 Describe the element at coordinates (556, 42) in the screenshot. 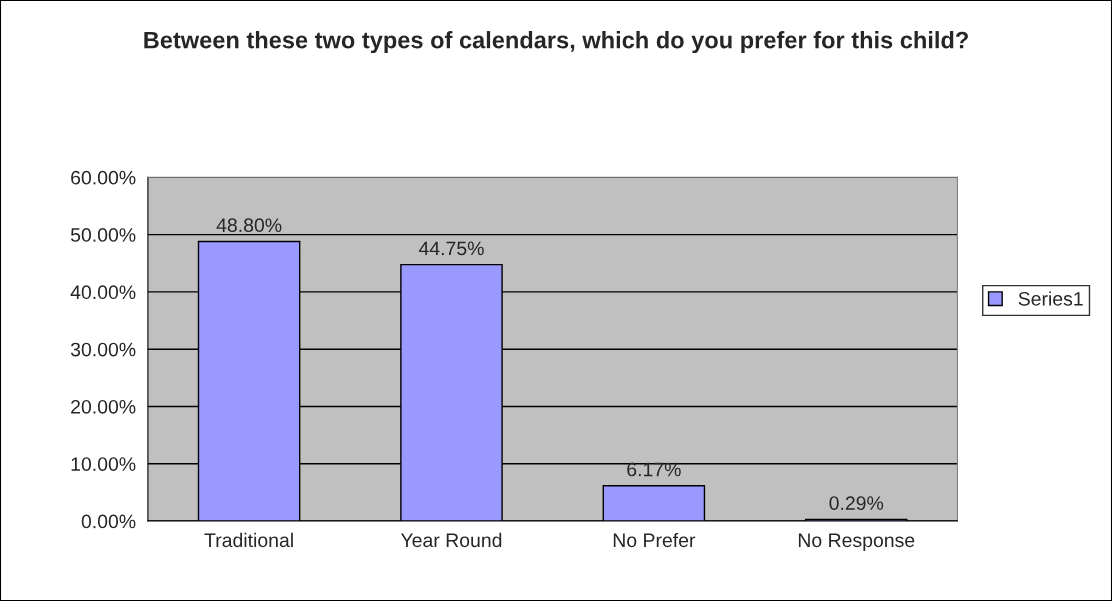

I see `chart-title: Between these two types of calendars, which do you prefer for this child?` at that location.